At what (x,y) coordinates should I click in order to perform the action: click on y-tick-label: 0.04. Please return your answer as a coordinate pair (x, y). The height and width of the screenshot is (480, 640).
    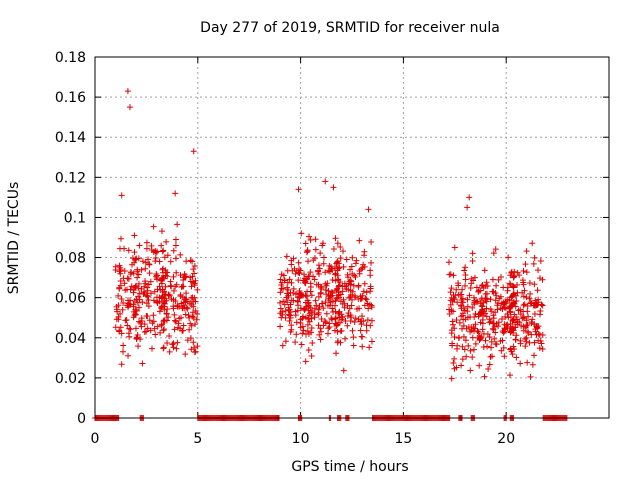
    Looking at the image, I should click on (70, 339).